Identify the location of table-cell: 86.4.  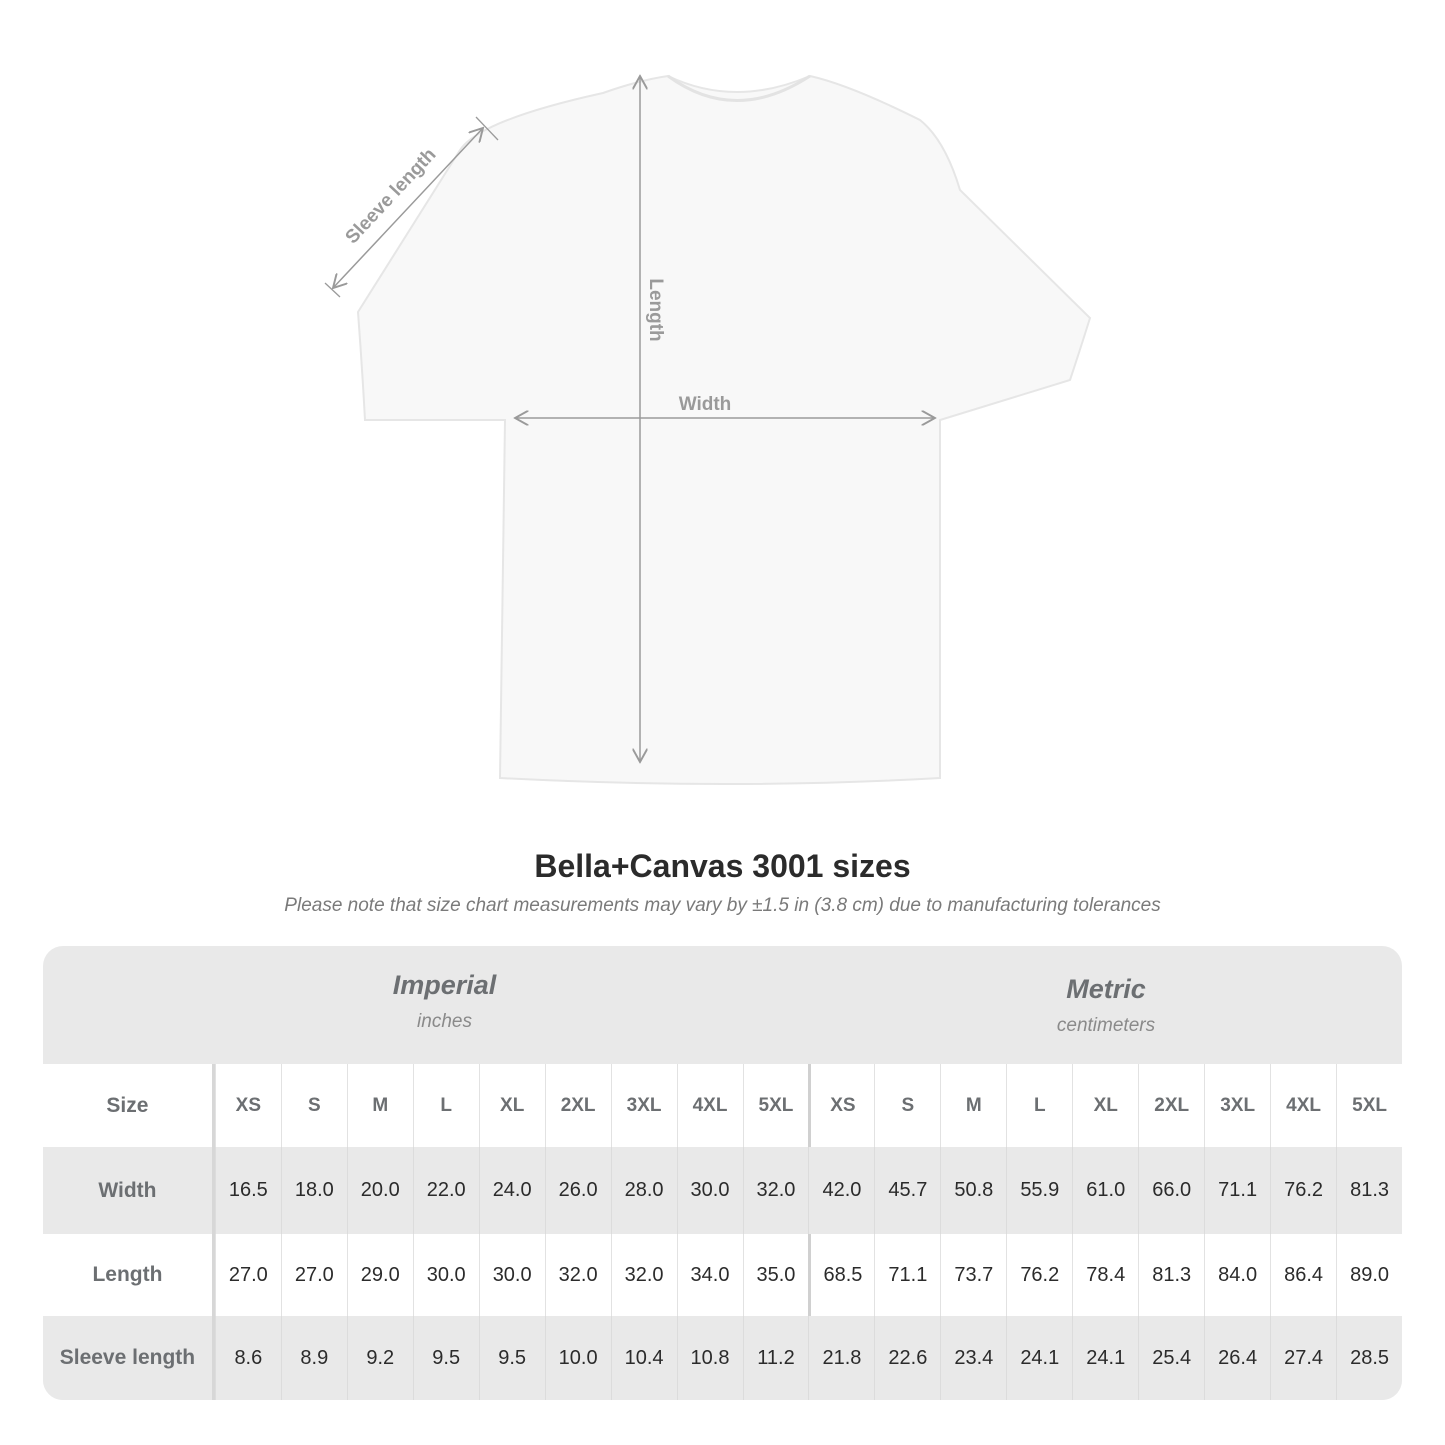
(1303, 1275).